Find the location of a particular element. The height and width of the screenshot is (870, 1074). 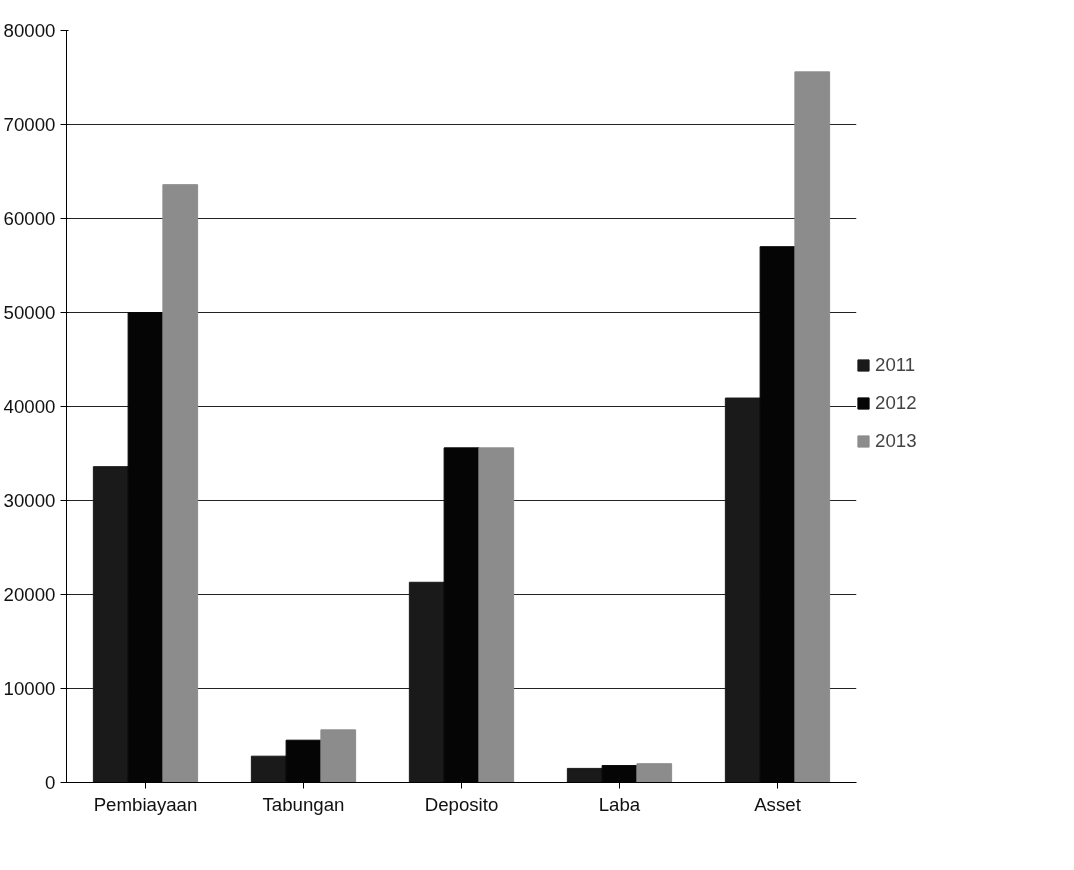

y-tick-label: 50000 is located at coordinates (29, 312).